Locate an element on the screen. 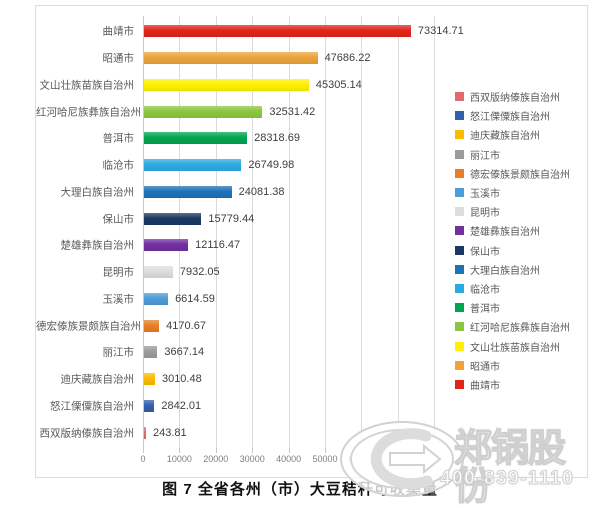  legend-item: 西双版纳傣族自治州 is located at coordinates (512, 96).